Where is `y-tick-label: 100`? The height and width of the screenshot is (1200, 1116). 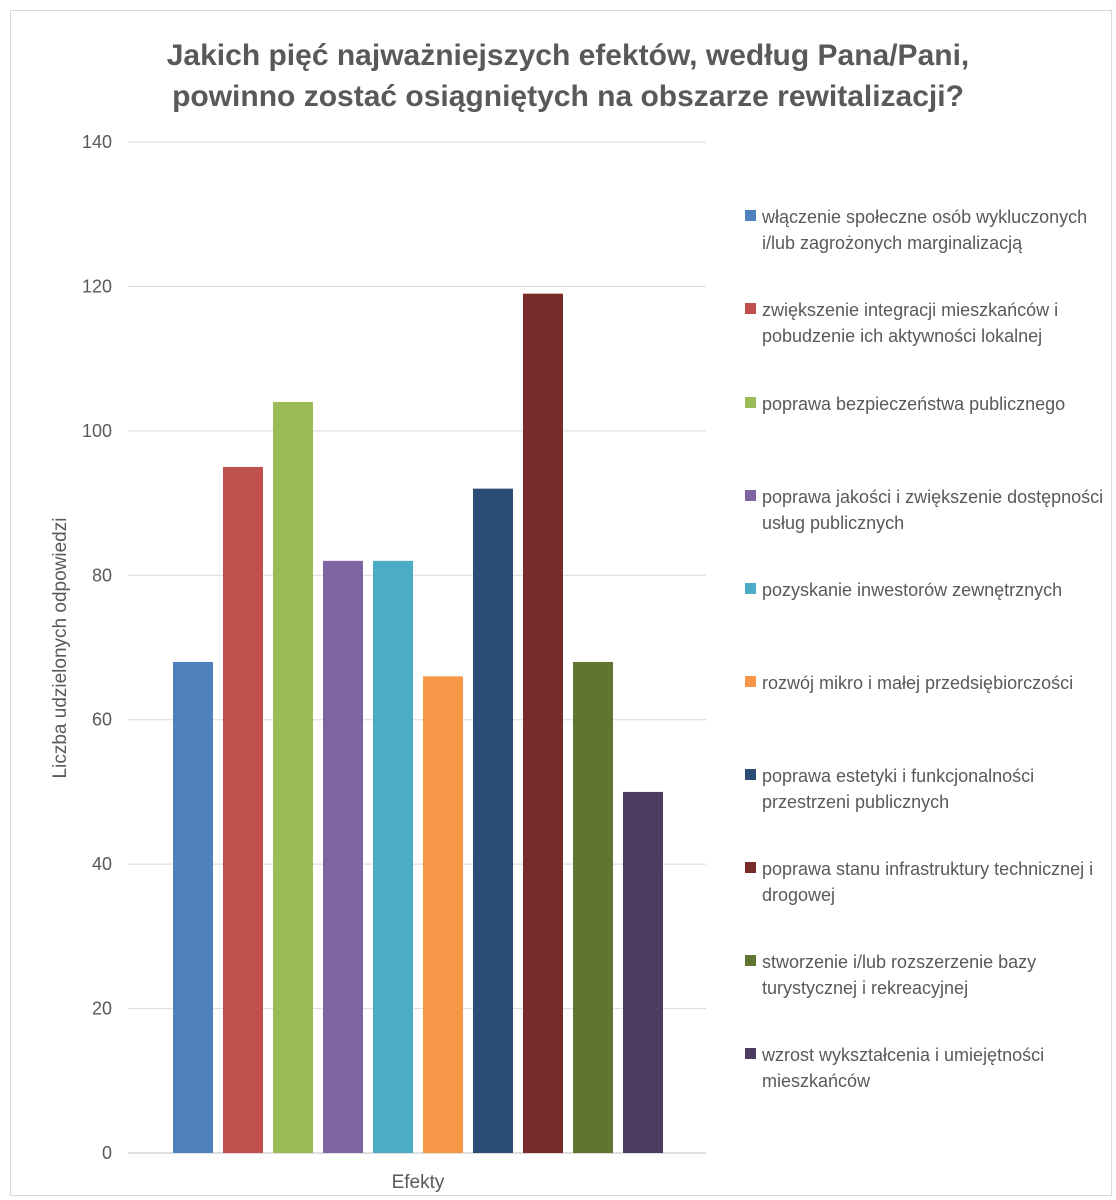 y-tick-label: 100 is located at coordinates (97, 431).